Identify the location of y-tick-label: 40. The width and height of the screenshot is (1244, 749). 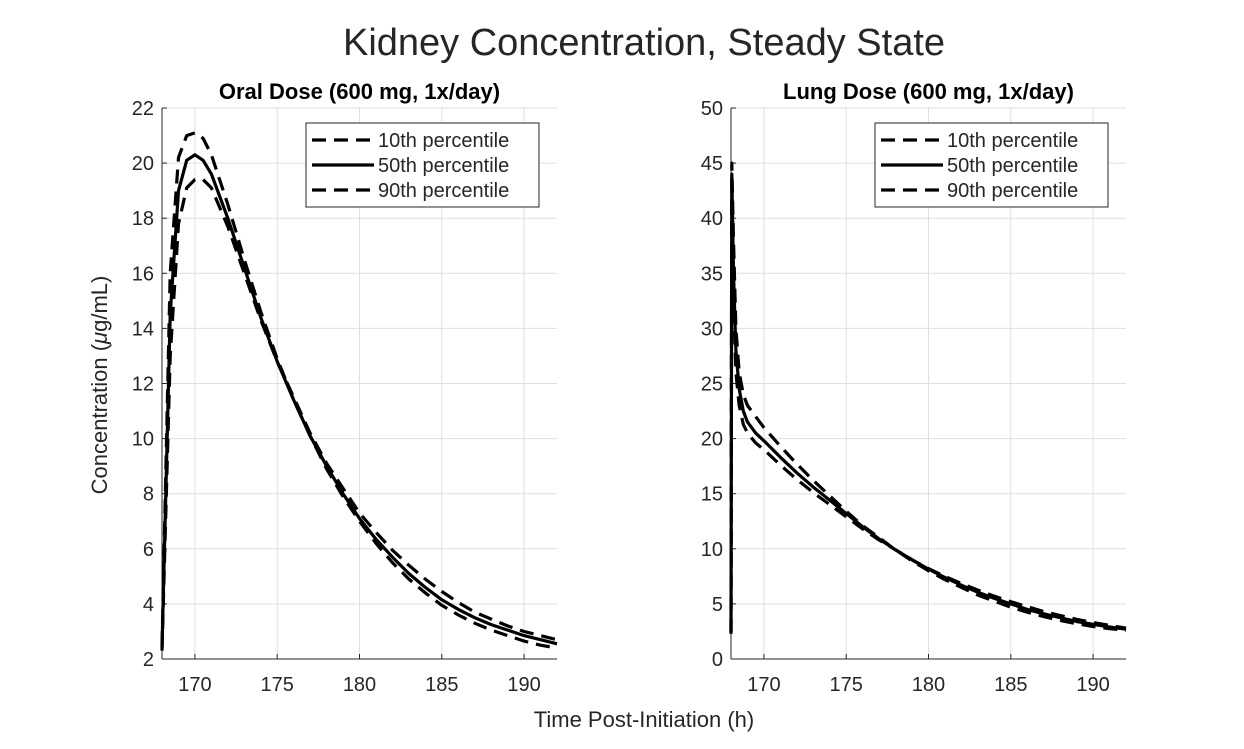
(712, 219).